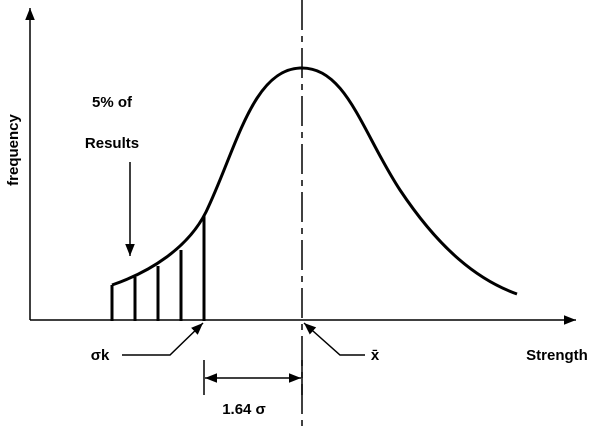  I want to click on x-axis-label: Strength, so click(557, 355).